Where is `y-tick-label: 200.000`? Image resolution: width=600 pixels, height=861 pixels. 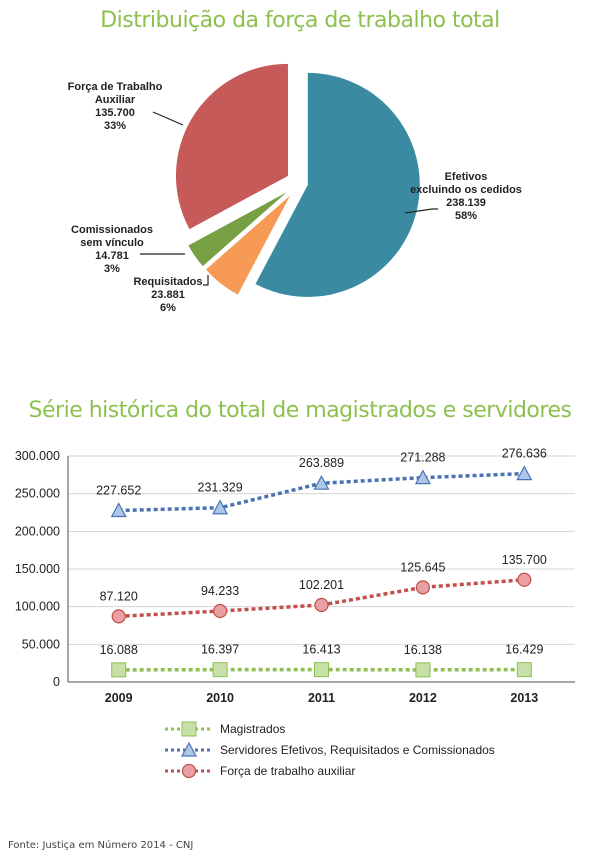
y-tick-label: 200.000 is located at coordinates (37, 531).